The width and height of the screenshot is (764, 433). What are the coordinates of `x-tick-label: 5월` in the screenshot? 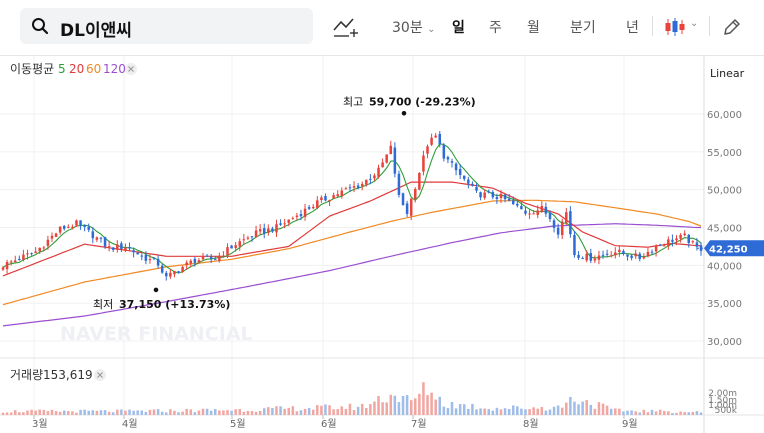 It's located at (238, 424).